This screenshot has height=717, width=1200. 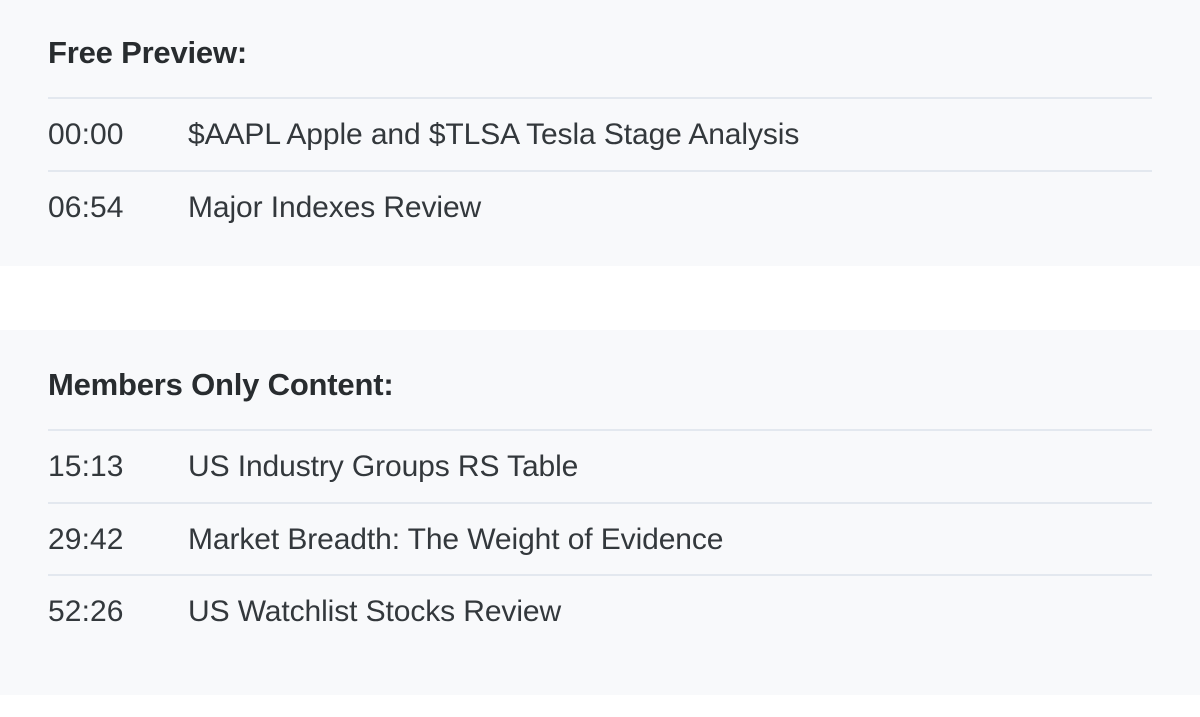 I want to click on chapter-title: Market Breadth: The Weight of Evidence, so click(x=456, y=539).